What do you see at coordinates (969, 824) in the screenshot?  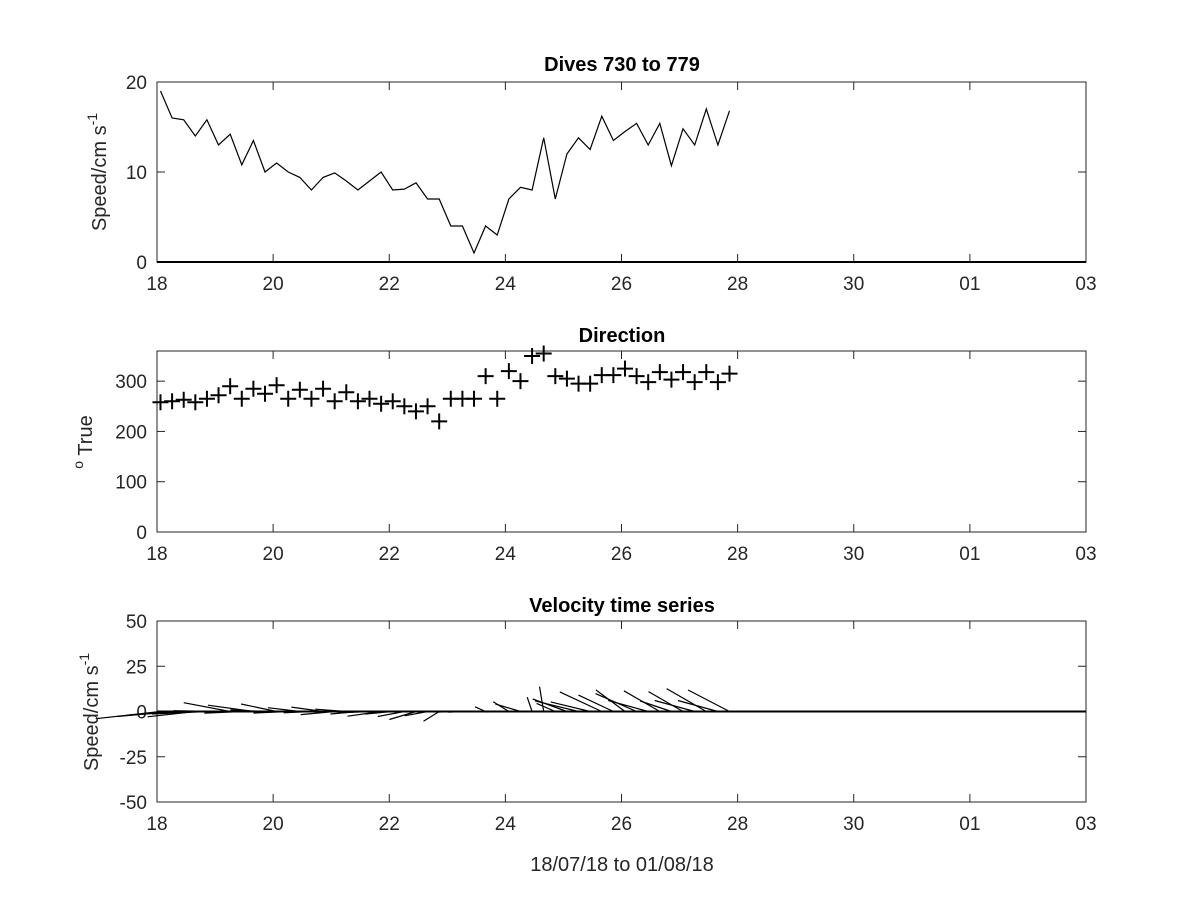 I see `velocity-xtick-label: 01` at bounding box center [969, 824].